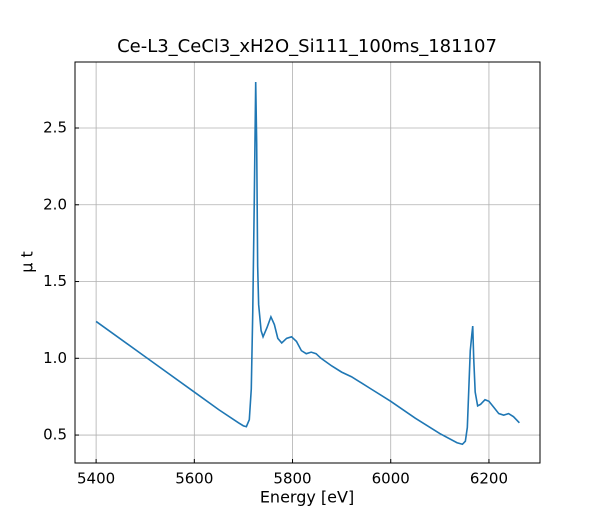  Describe the element at coordinates (55, 435) in the screenshot. I see `y-tick-label: 0.5` at that location.